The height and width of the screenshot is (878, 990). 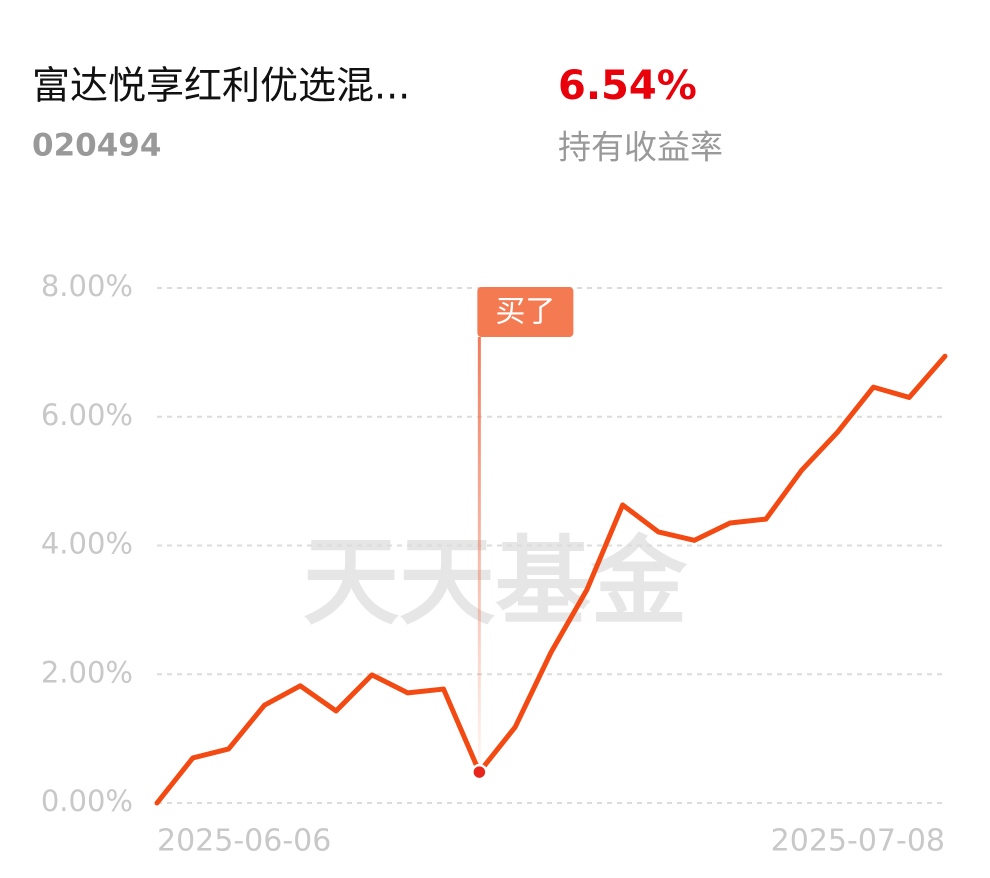 I want to click on buy-line, so click(x=479, y=555).